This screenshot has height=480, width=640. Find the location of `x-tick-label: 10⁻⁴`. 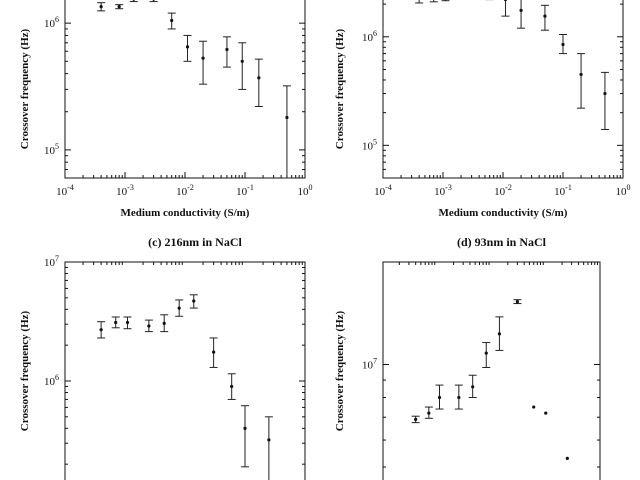

x-tick-label: 10⁻⁴ is located at coordinates (65, 190).